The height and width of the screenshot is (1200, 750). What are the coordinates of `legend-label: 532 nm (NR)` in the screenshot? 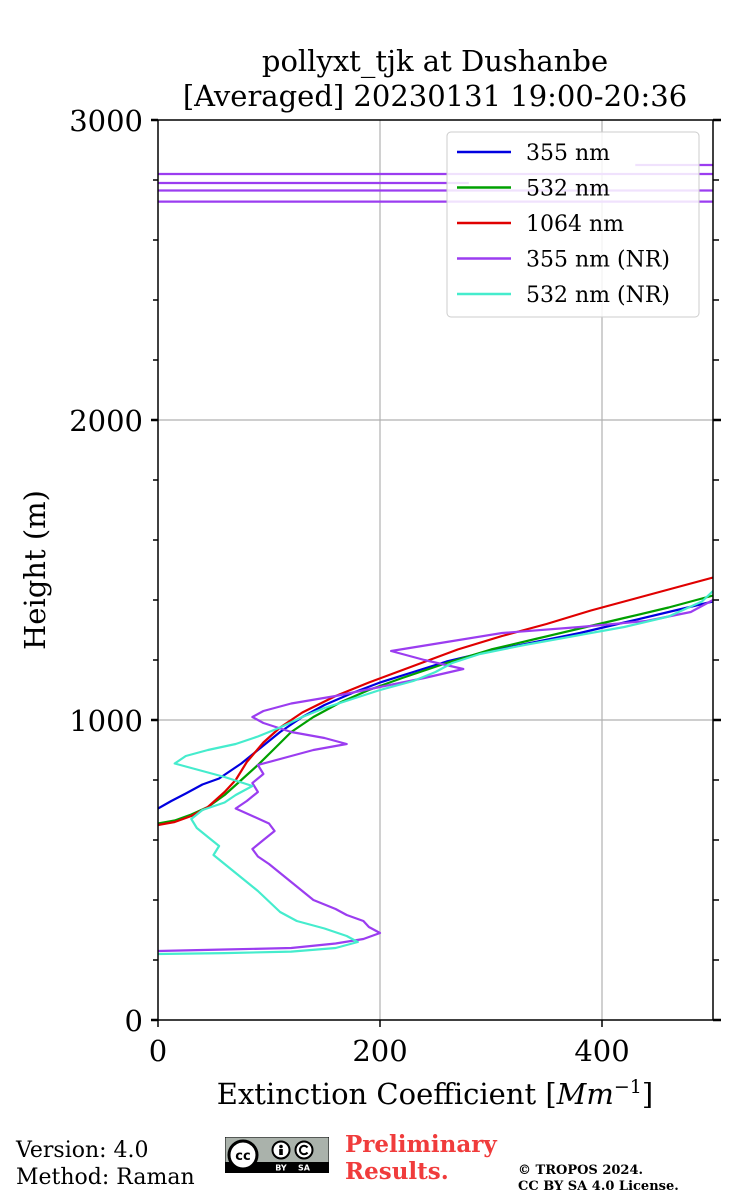 It's located at (598, 295).